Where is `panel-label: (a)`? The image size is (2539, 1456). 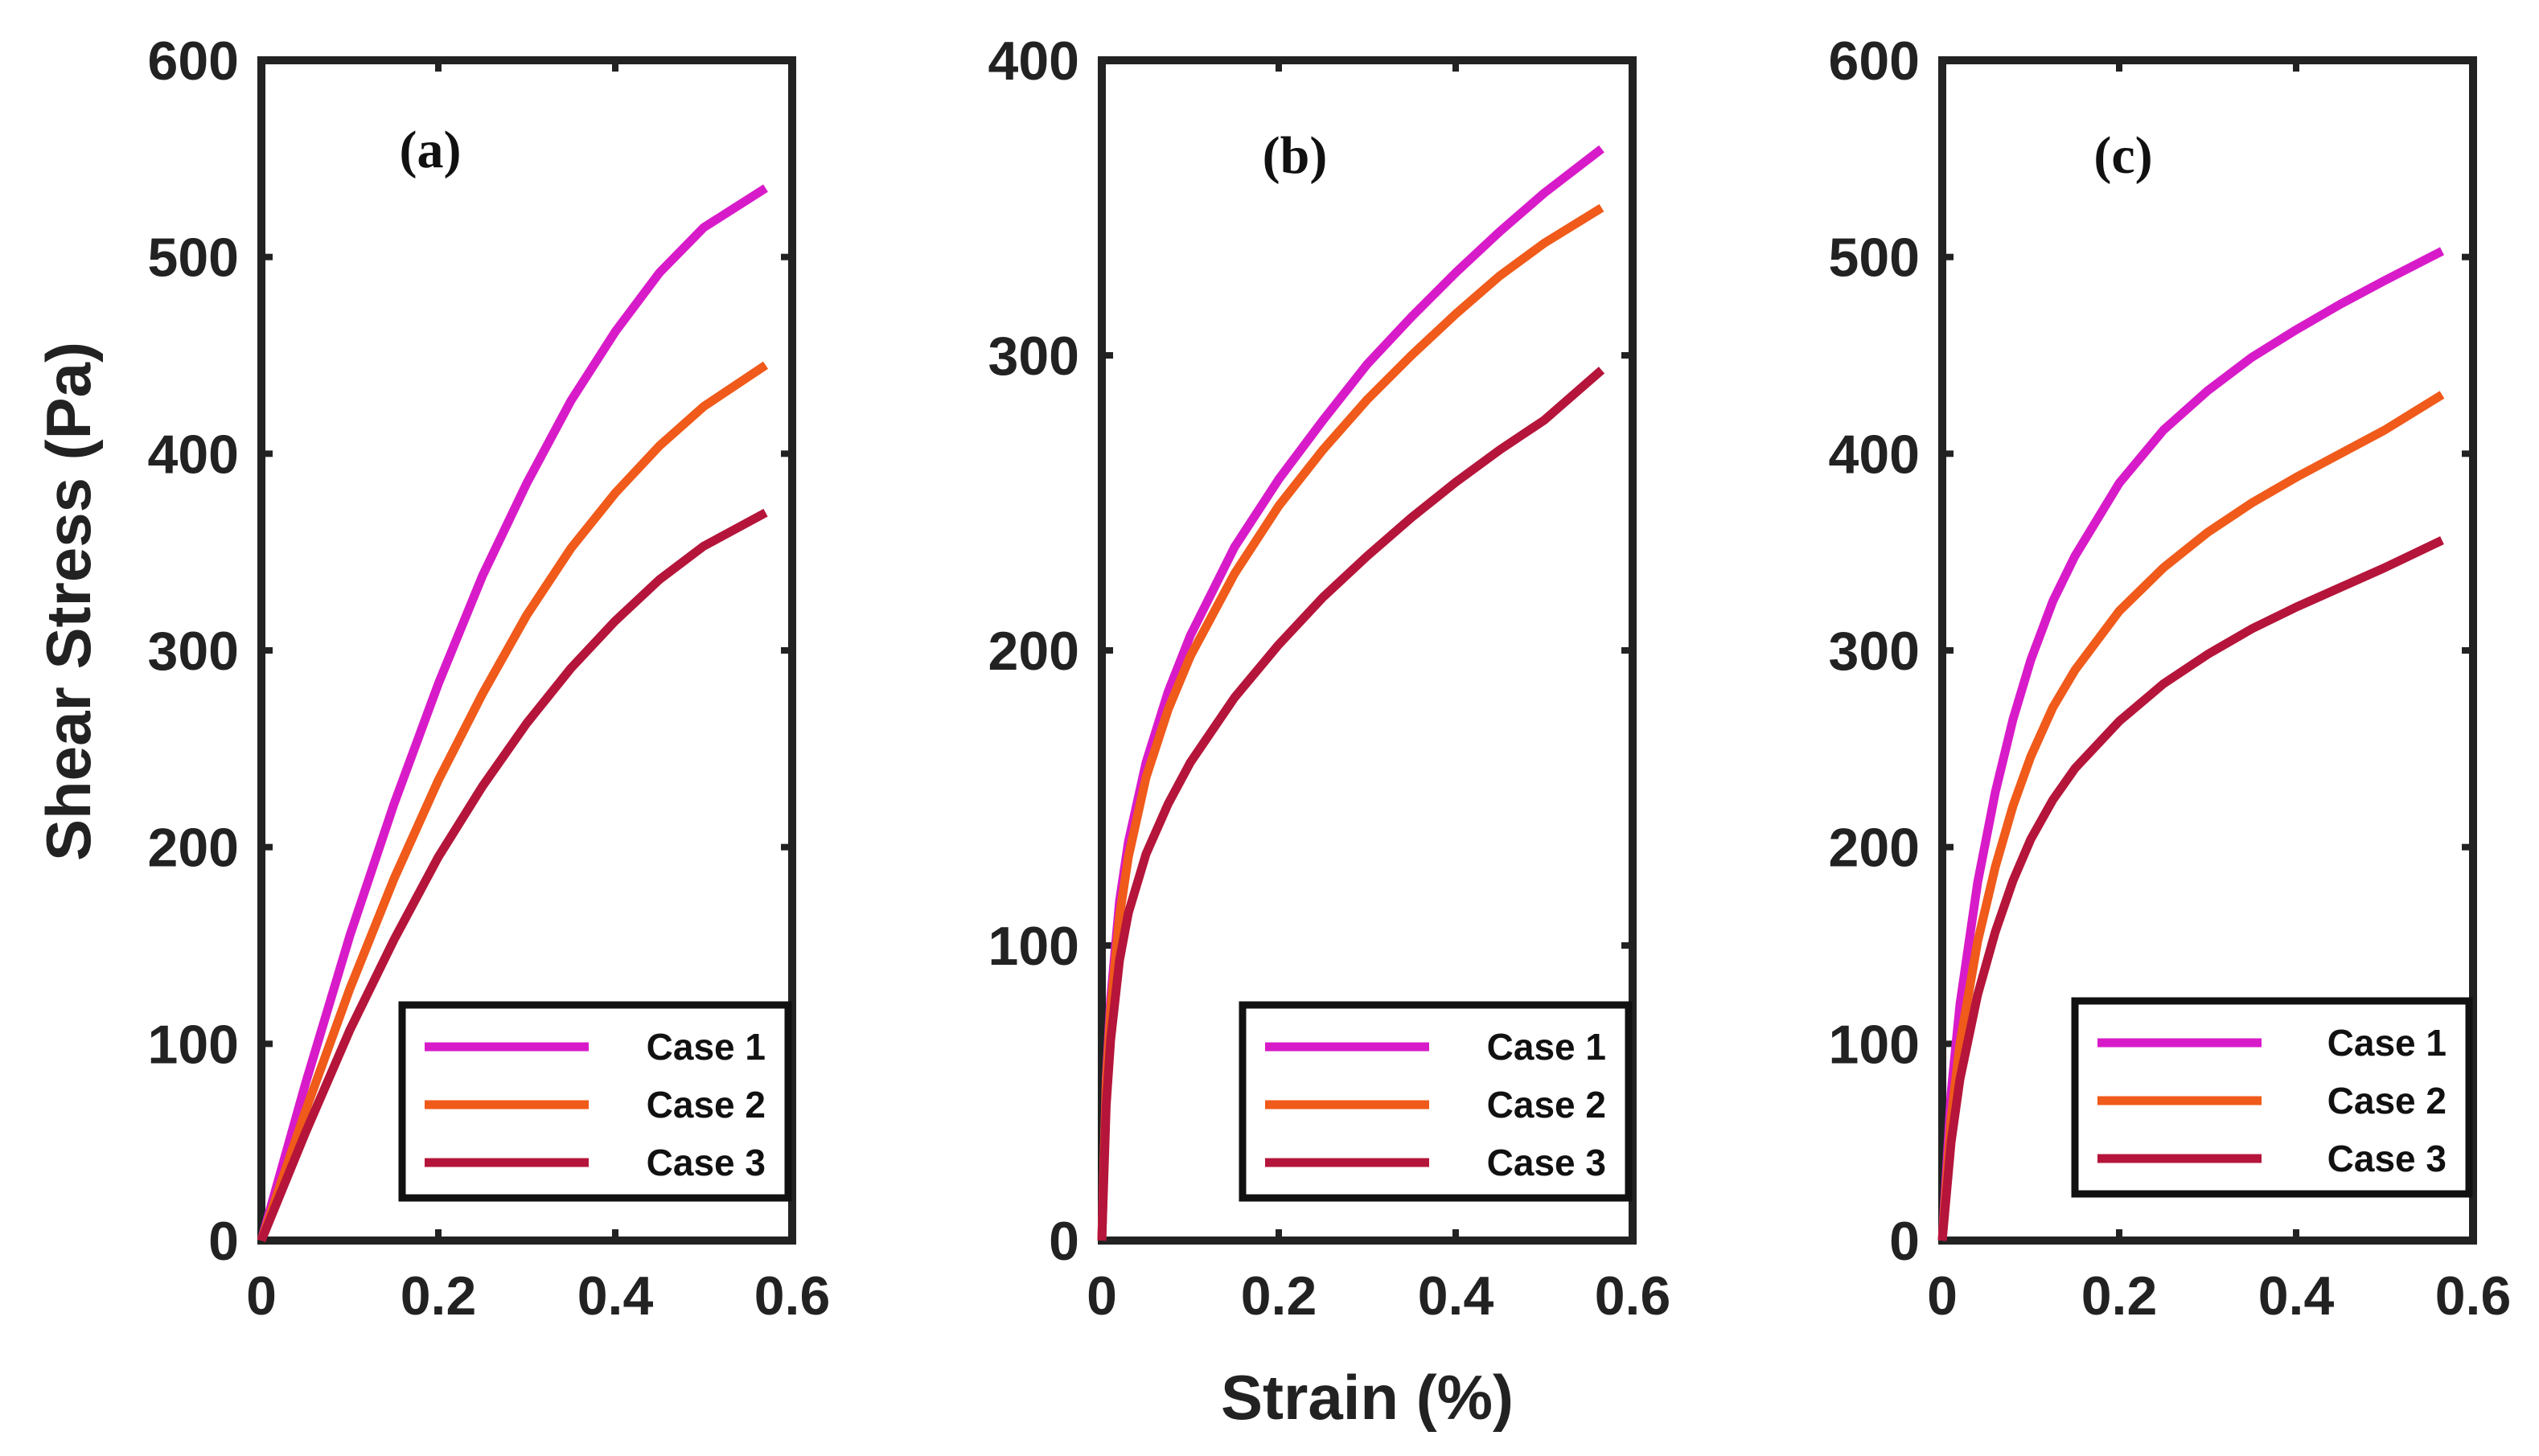
panel-label: (a) is located at coordinates (431, 150).